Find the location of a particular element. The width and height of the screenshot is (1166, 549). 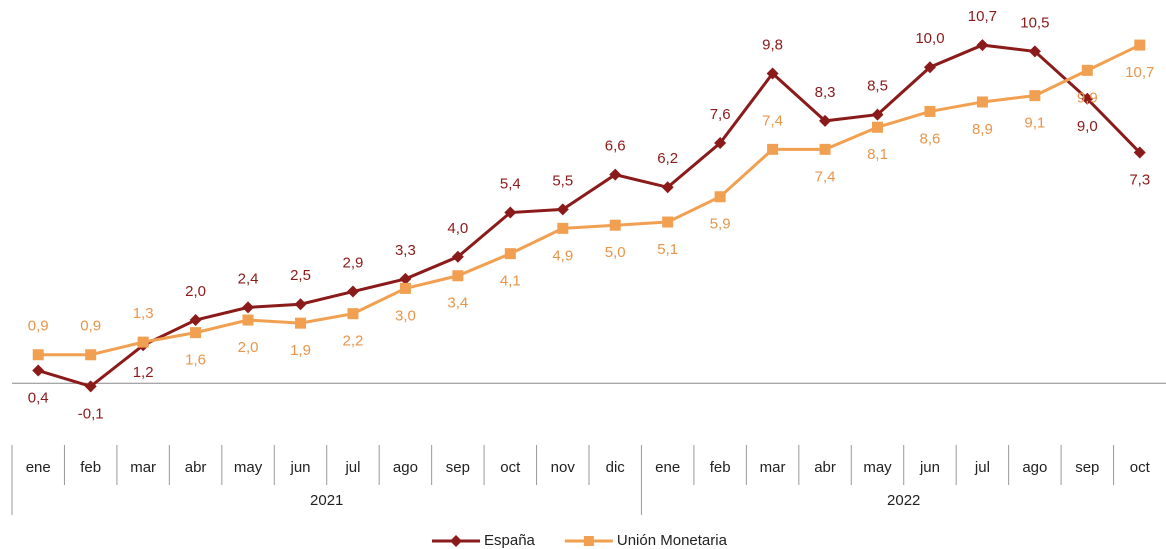

data-label: 7,6 is located at coordinates (720, 114).